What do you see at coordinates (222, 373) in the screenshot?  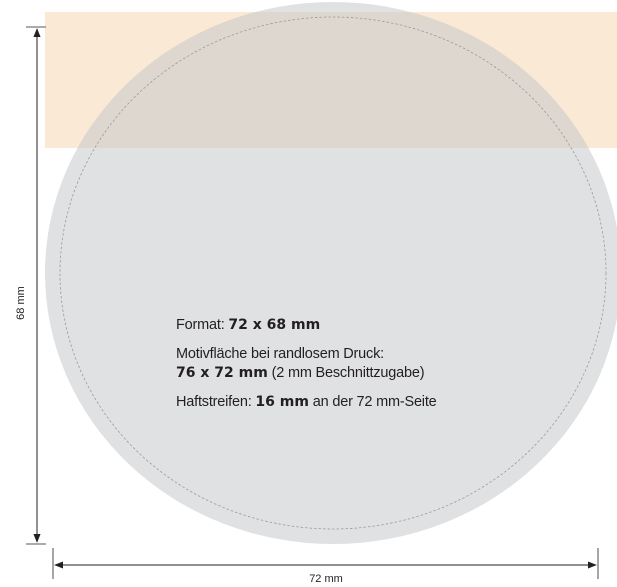 I see `motif-value: 76 x 72 mm` at bounding box center [222, 373].